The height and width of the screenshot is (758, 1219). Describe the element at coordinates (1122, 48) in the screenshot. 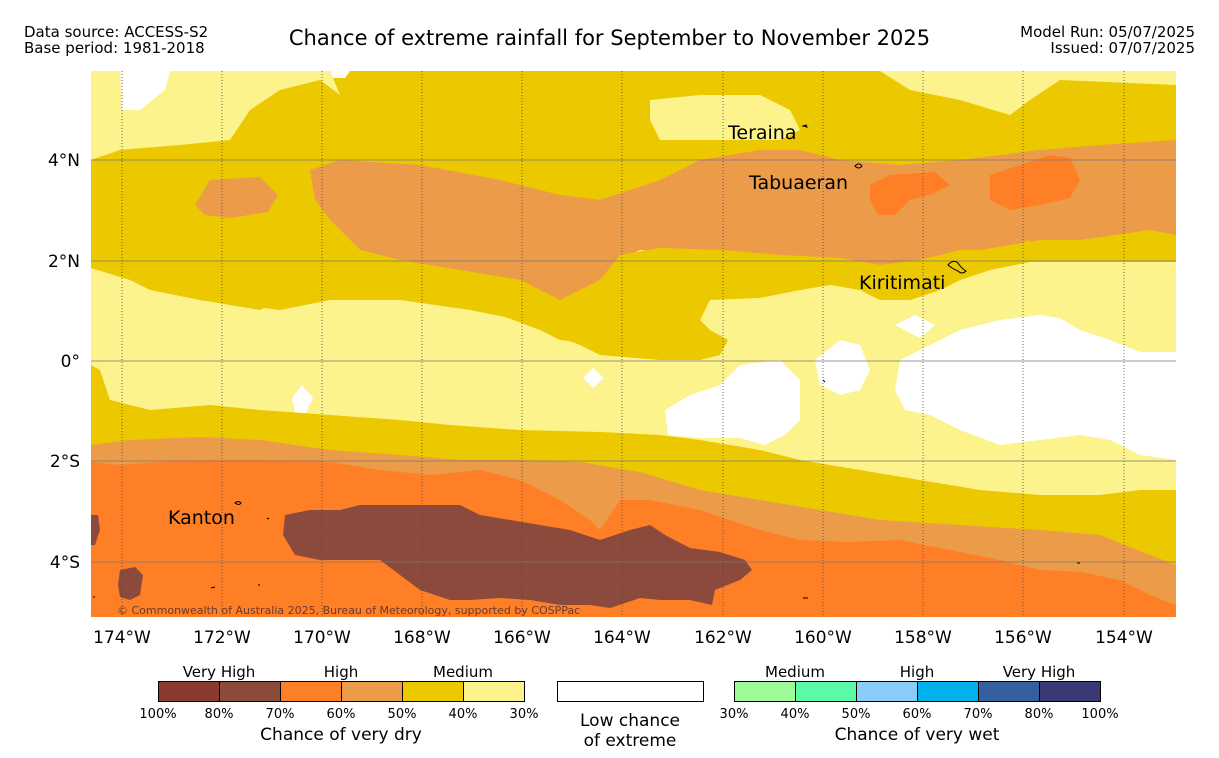

I see `issued-text: Issued: 07/07/2025` at that location.